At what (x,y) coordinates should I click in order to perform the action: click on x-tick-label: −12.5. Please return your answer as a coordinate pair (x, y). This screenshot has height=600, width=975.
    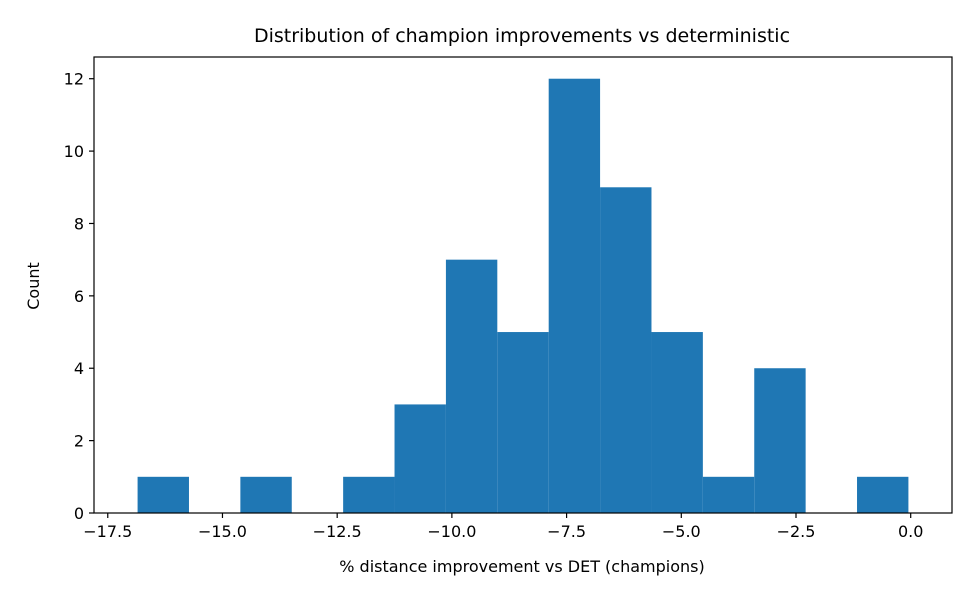
    Looking at the image, I should click on (337, 531).